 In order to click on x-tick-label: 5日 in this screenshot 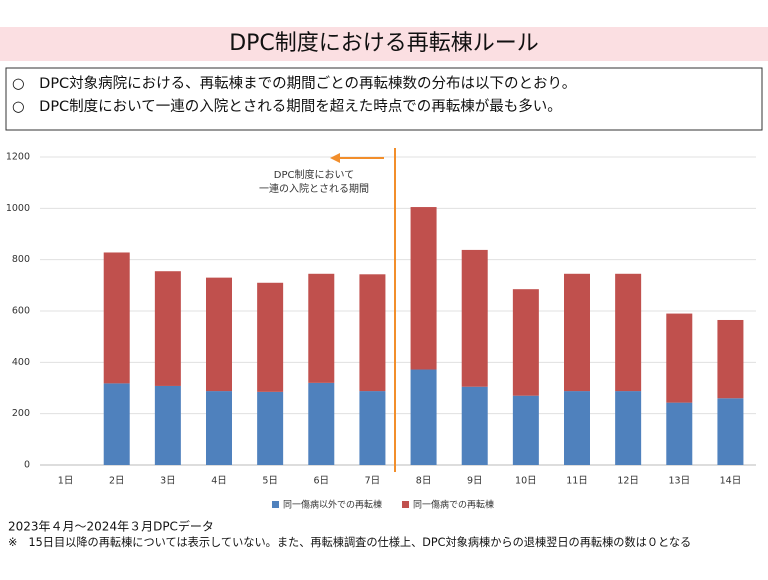, I will do `click(270, 481)`.